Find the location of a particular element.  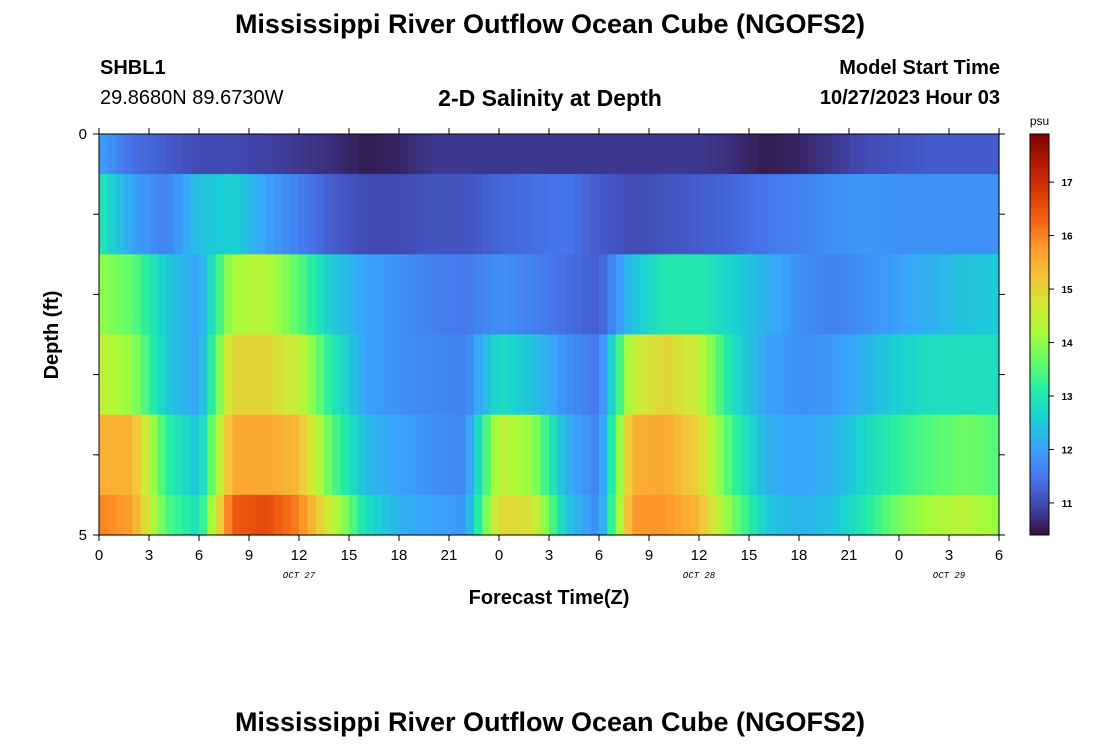

colorbar-tick-label: 11 is located at coordinates (1067, 504).